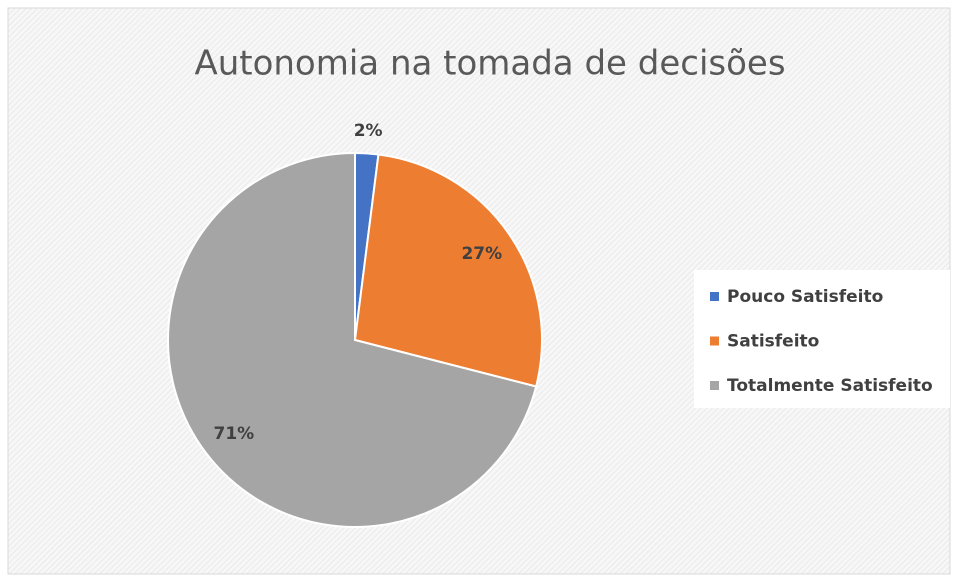 The image size is (958, 580). I want to click on data-label: 71%, so click(233, 434).